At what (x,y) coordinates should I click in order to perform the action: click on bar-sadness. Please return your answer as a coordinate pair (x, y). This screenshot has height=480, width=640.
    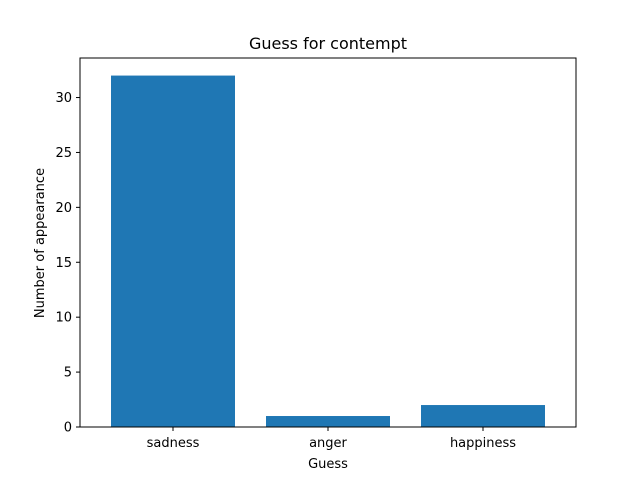
    Looking at the image, I should click on (173, 251).